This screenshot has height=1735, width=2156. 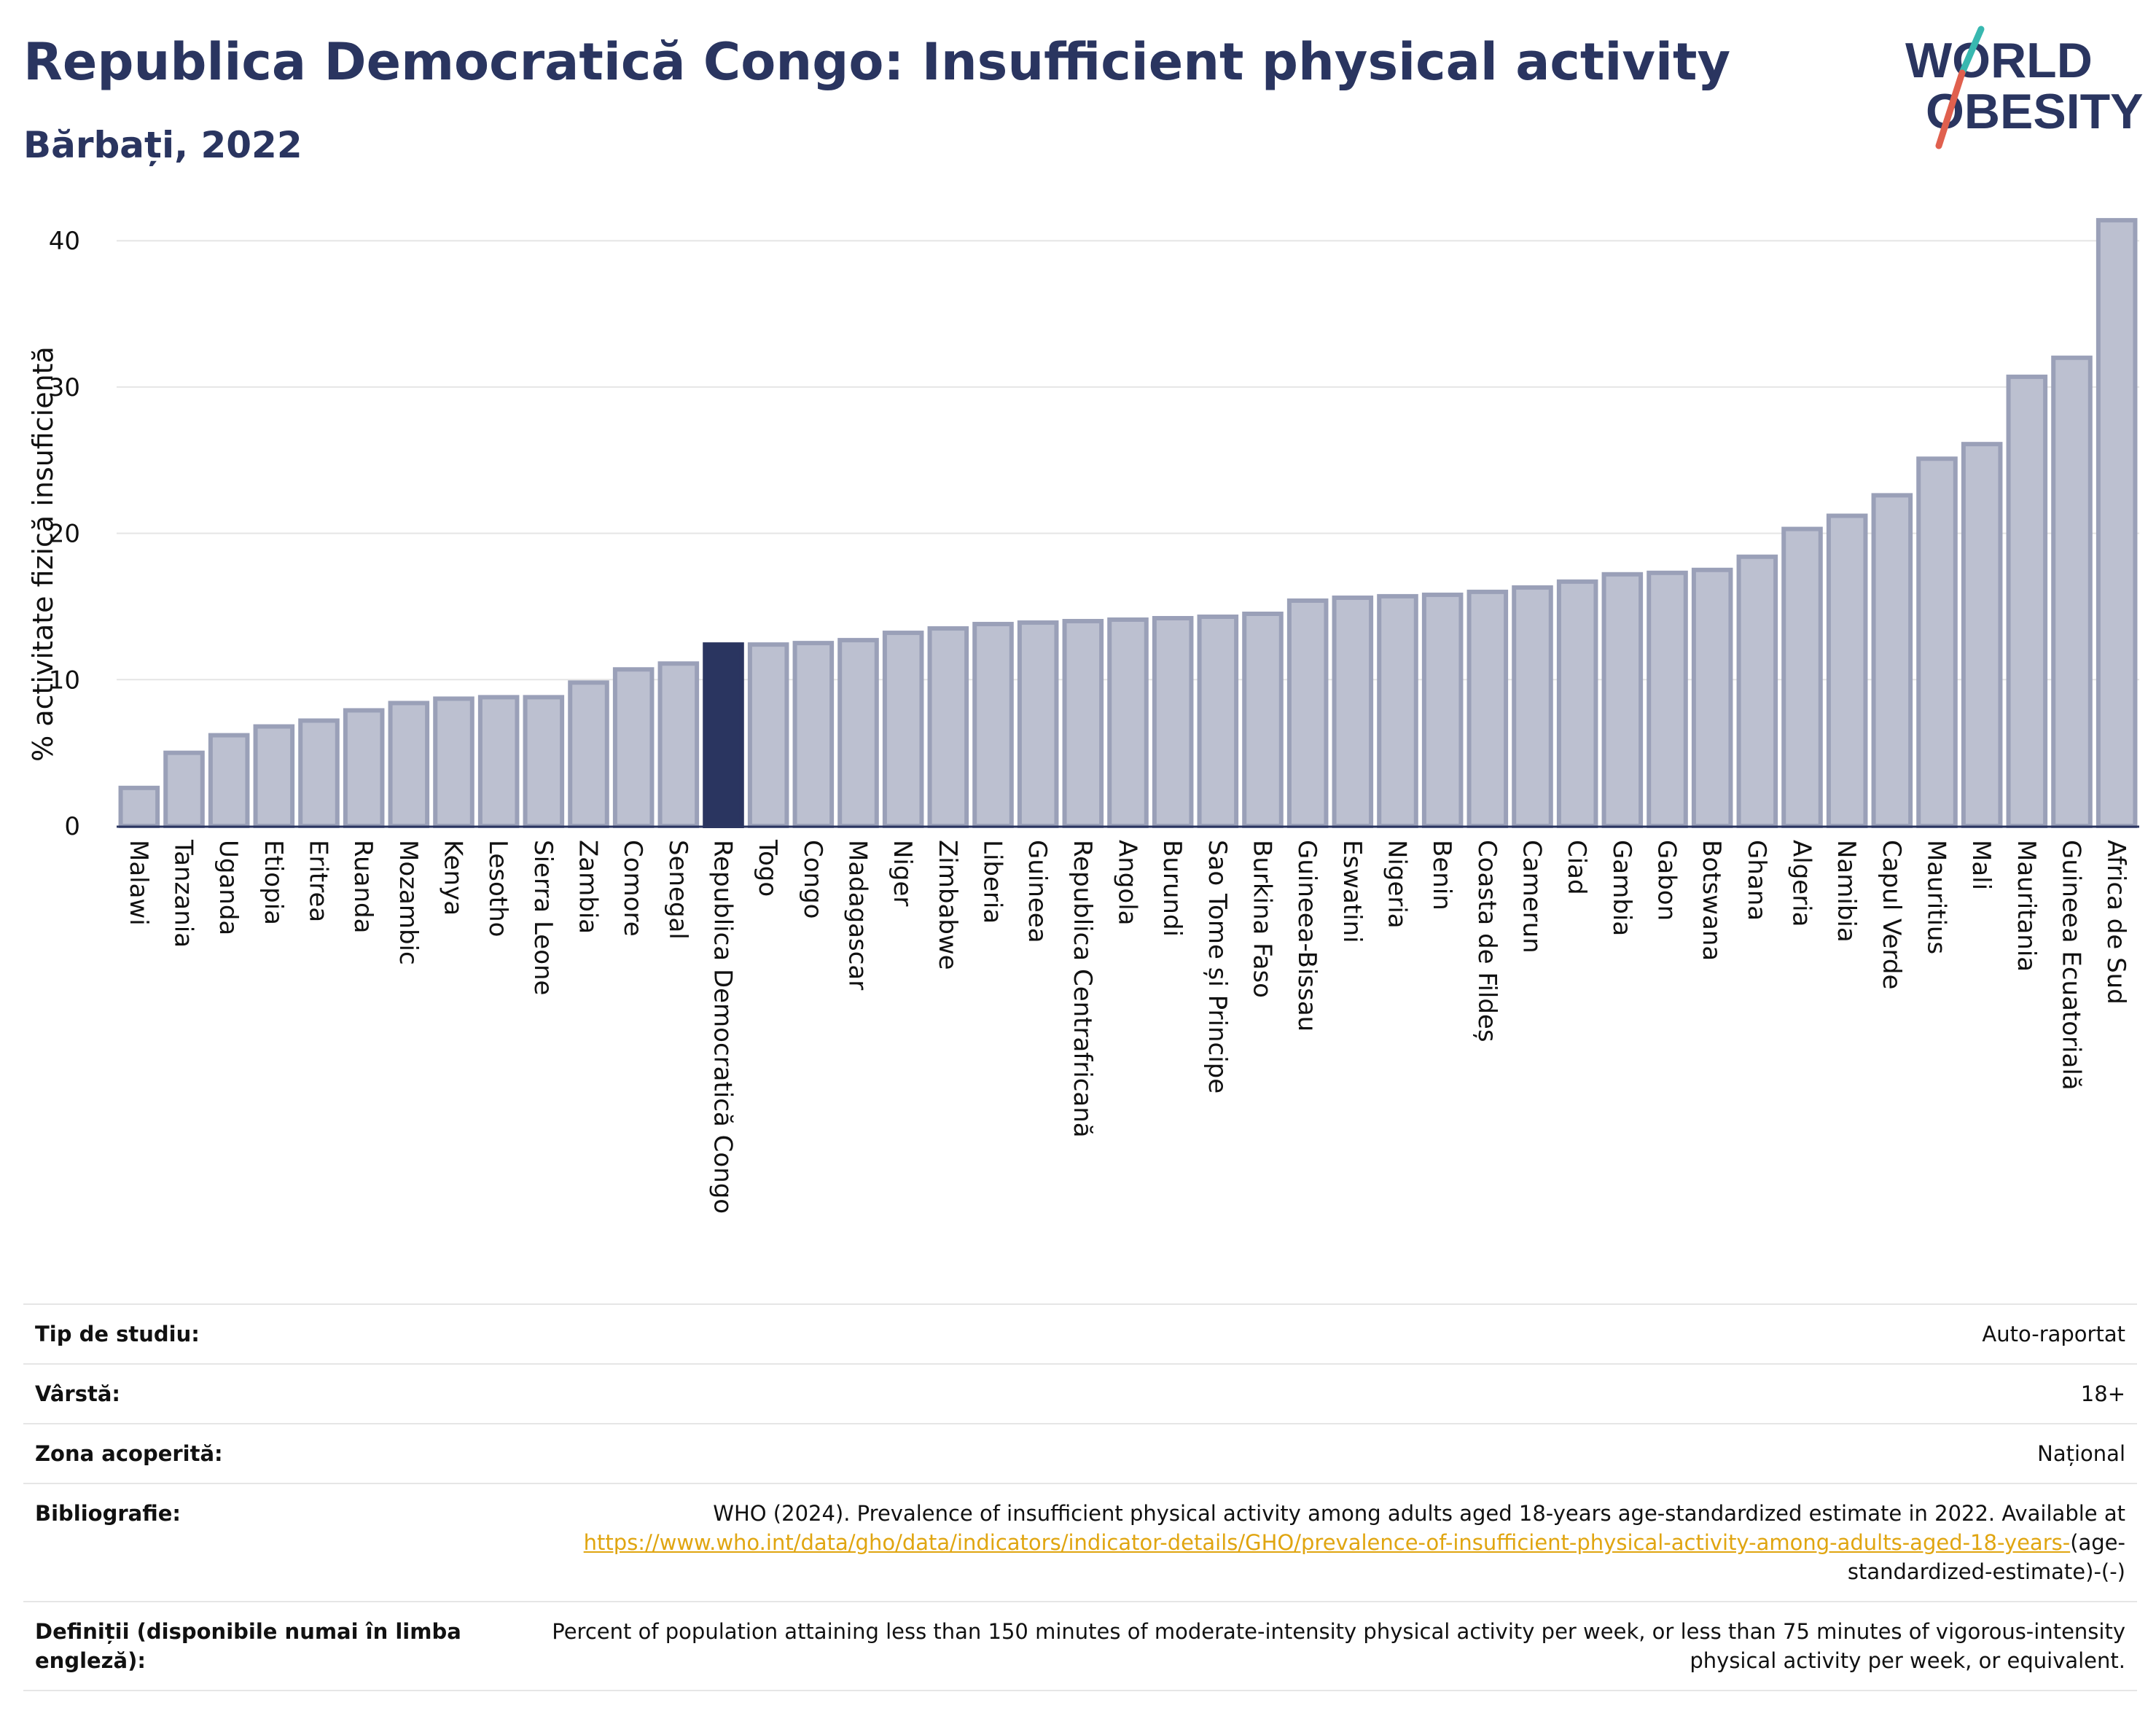 I want to click on x-tick-label: Uganda, so click(x=229, y=887).